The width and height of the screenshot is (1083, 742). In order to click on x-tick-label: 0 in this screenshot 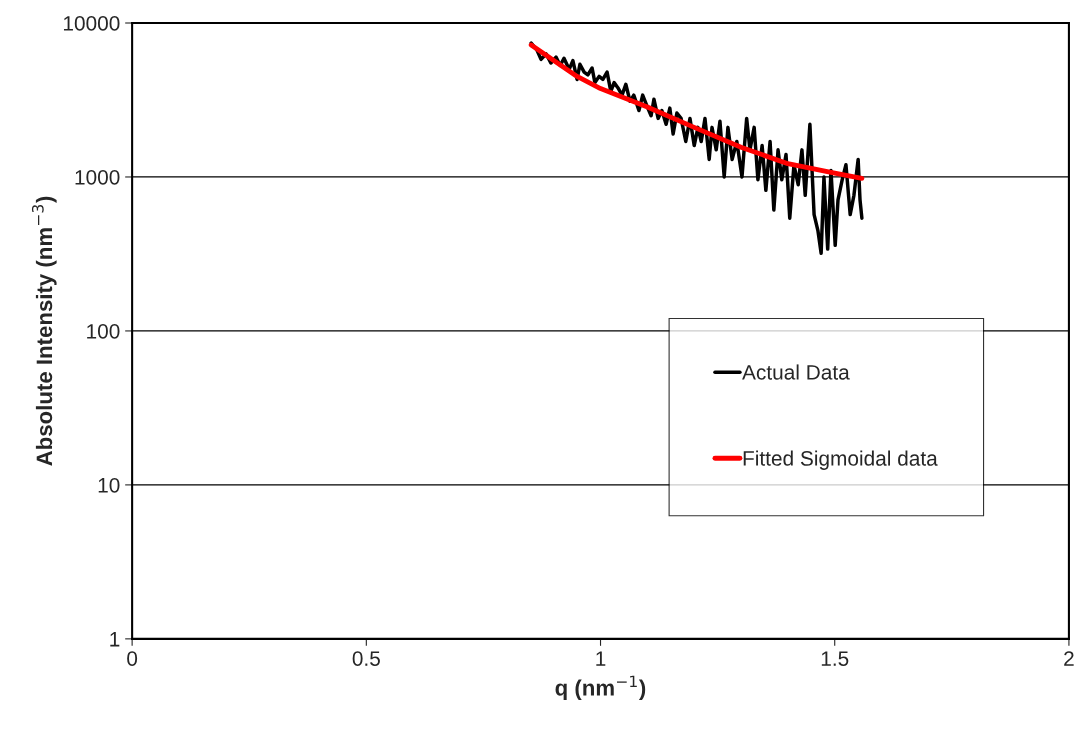, I will do `click(132, 658)`.